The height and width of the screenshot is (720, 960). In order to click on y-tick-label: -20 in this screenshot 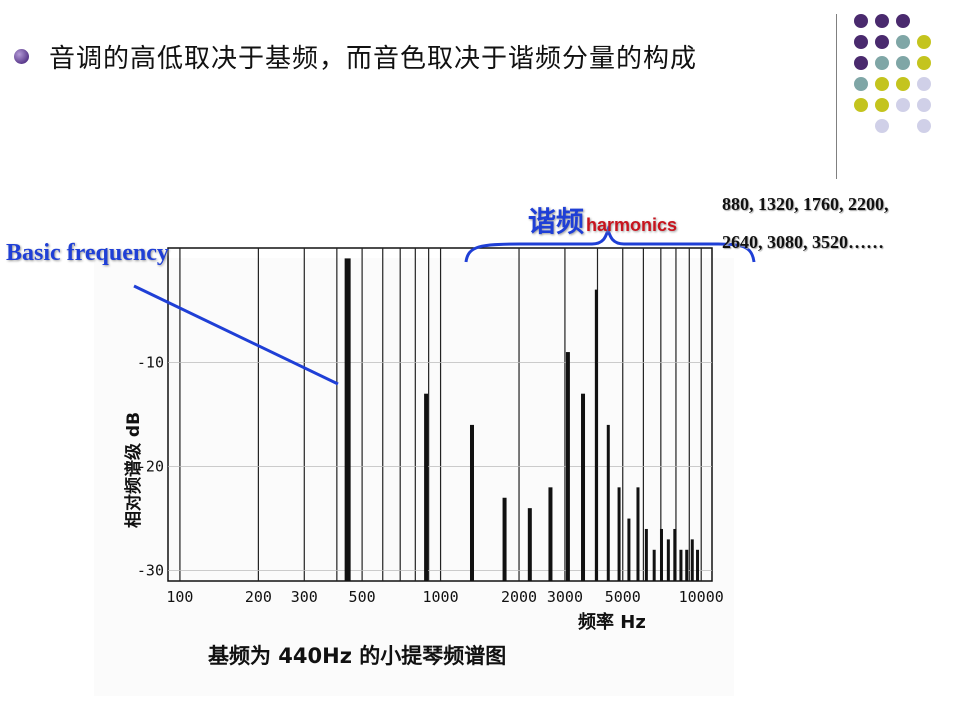, I will do `click(150, 467)`.